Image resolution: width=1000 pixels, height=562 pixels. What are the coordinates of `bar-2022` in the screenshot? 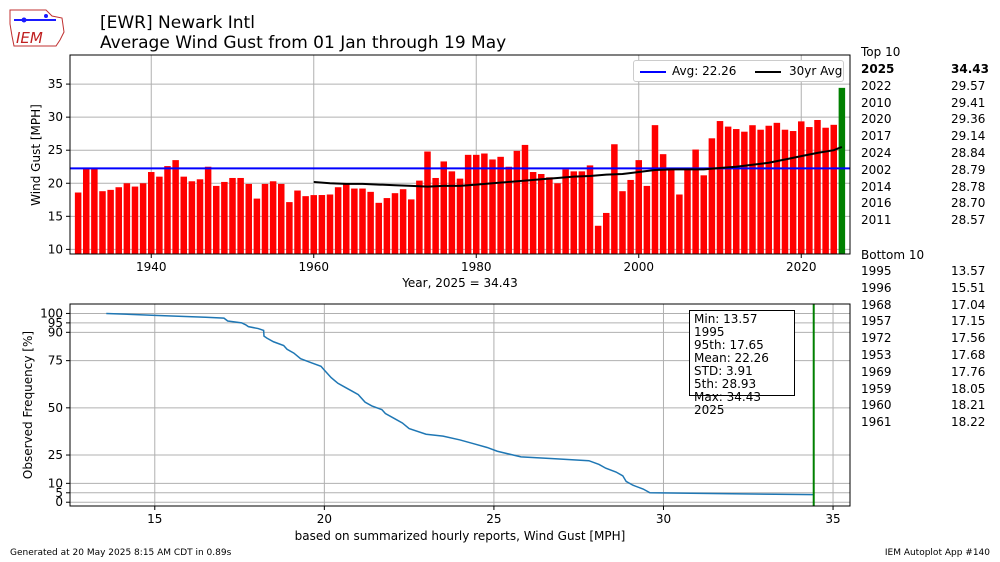 It's located at (817, 186).